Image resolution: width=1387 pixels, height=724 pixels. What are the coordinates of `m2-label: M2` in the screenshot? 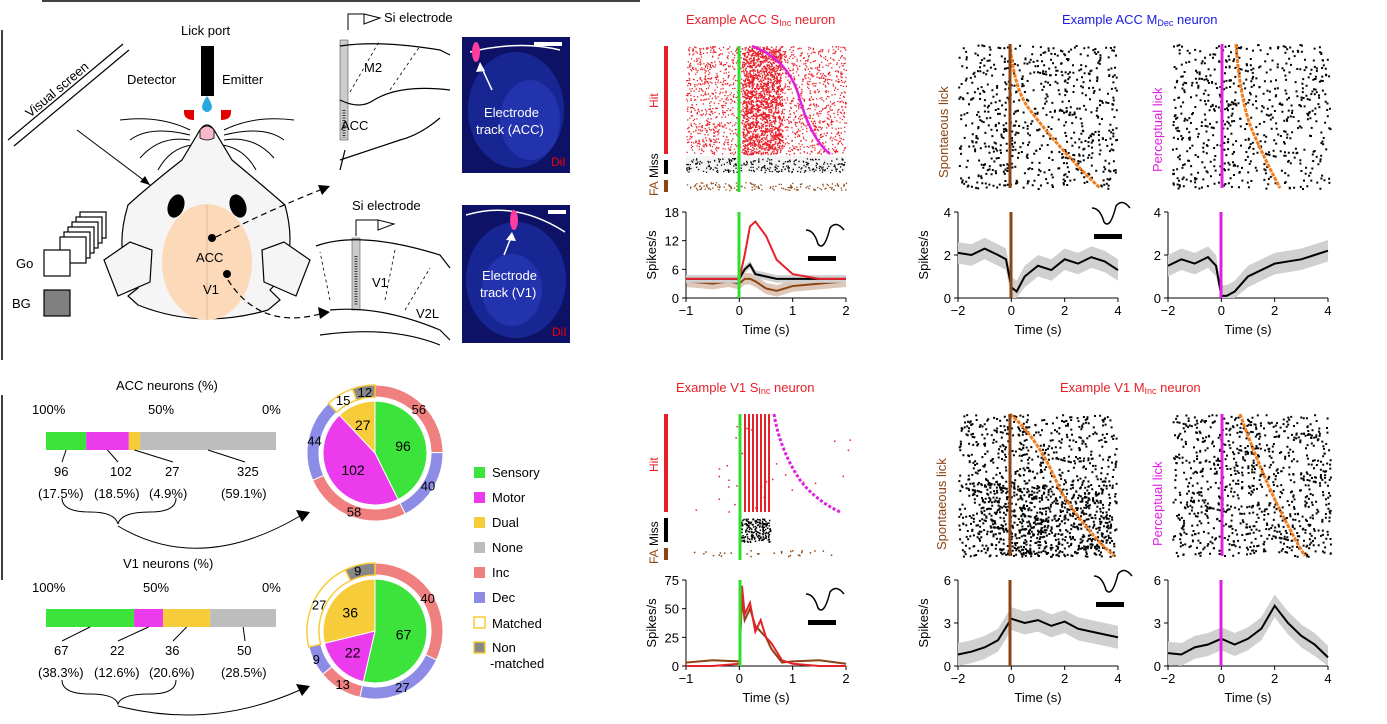 It's located at (373, 67).